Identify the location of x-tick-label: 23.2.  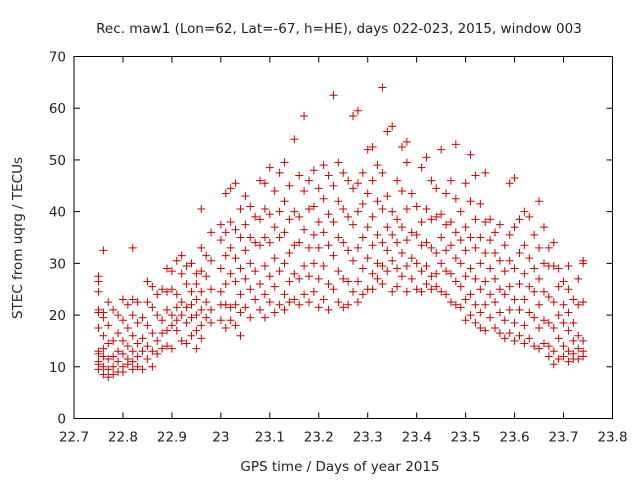
(319, 438).